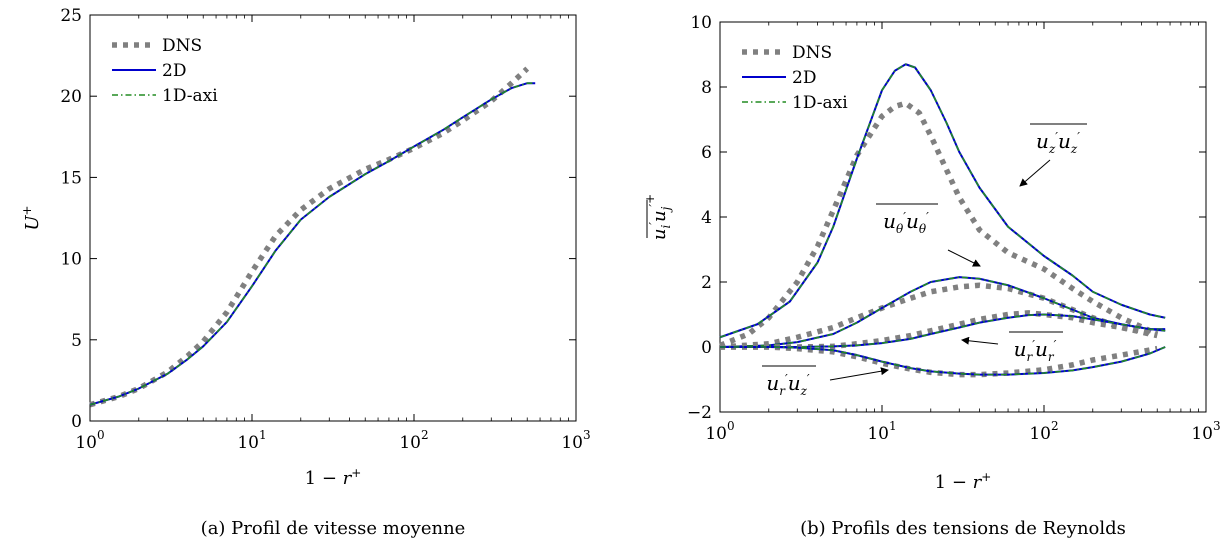 The height and width of the screenshot is (556, 1224). What do you see at coordinates (27, 210) in the screenshot?
I see `y-axis-label-sup: +` at bounding box center [27, 210].